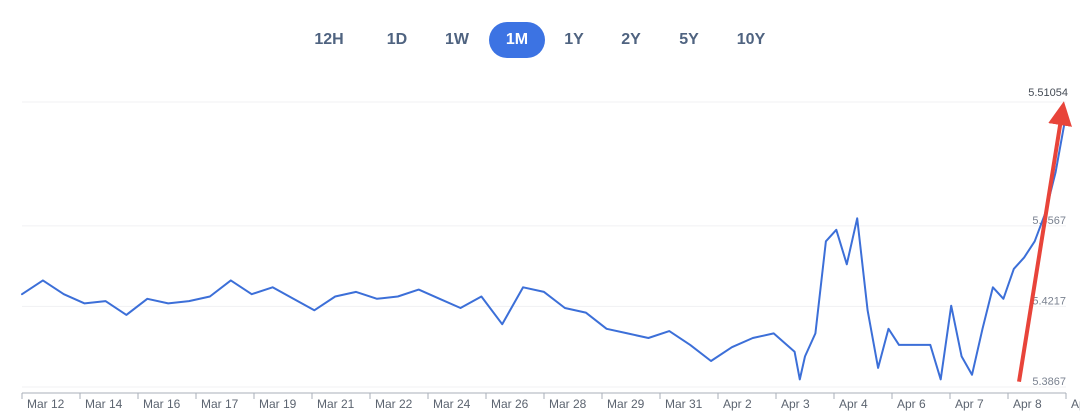  I want to click on x-tick-label: Apr 7, so click(969, 404).